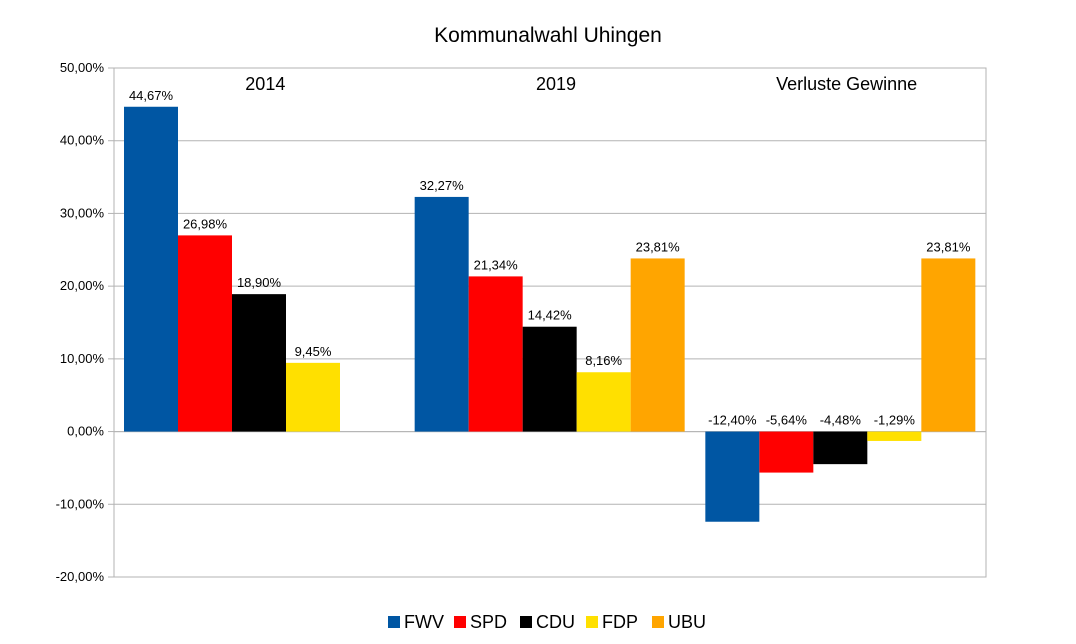 The image size is (1076, 644). Describe the element at coordinates (313, 351) in the screenshot. I see `data-label: 9,45%` at that location.